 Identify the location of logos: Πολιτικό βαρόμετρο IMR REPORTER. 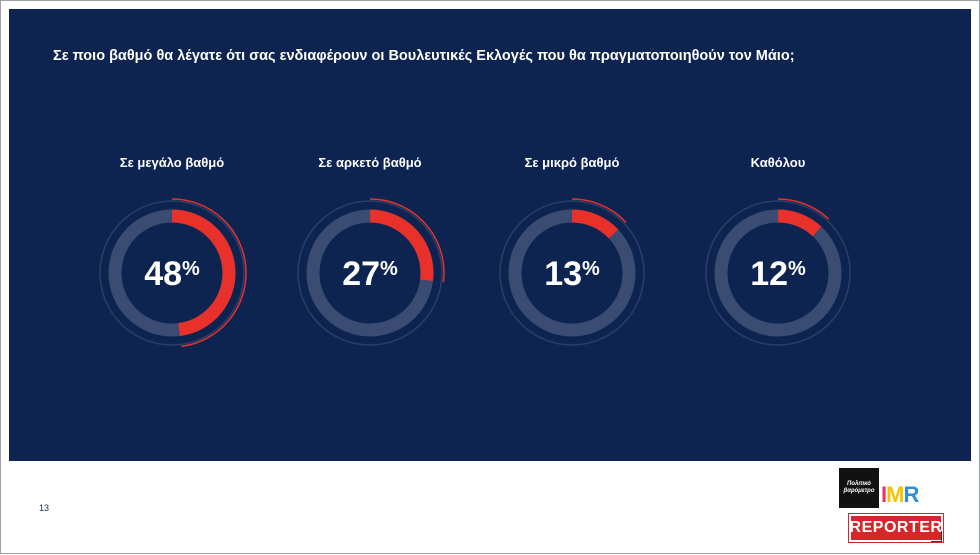
(894, 507).